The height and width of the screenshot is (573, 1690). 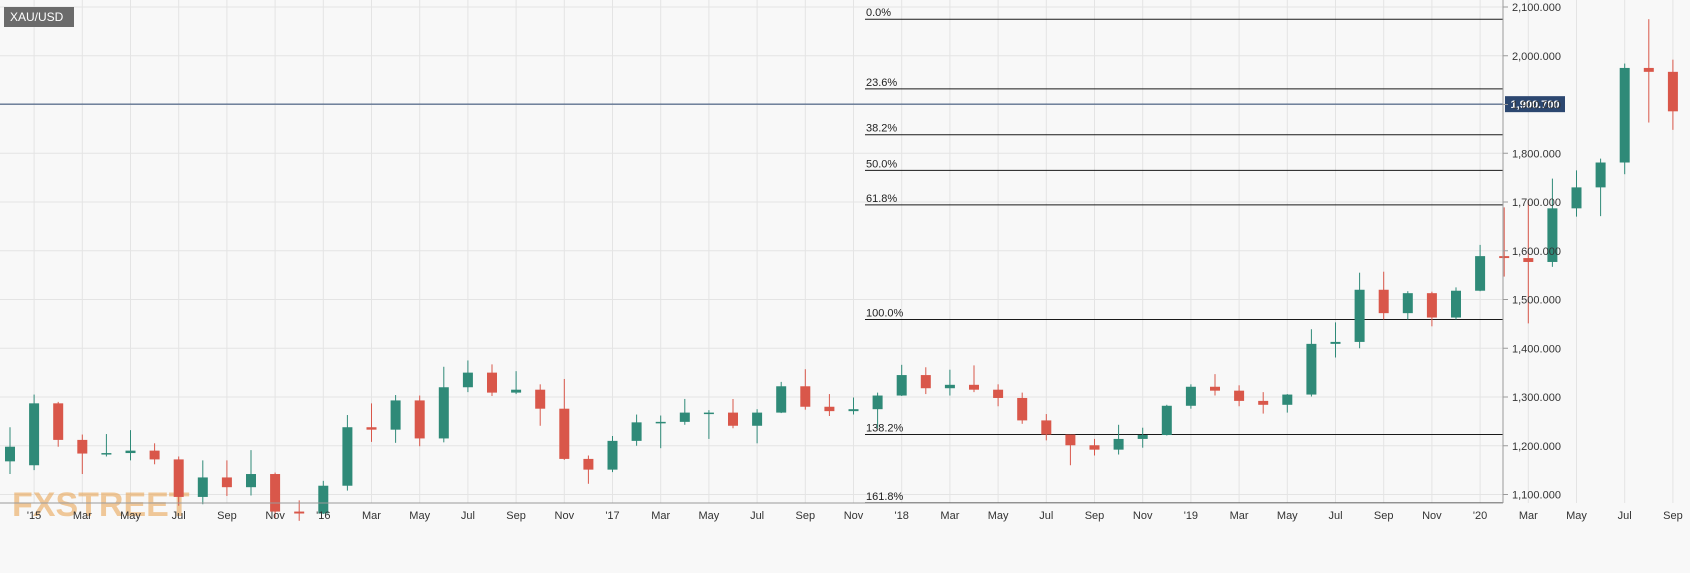 What do you see at coordinates (323, 516) in the screenshot?
I see `x-tick-label: '16` at bounding box center [323, 516].